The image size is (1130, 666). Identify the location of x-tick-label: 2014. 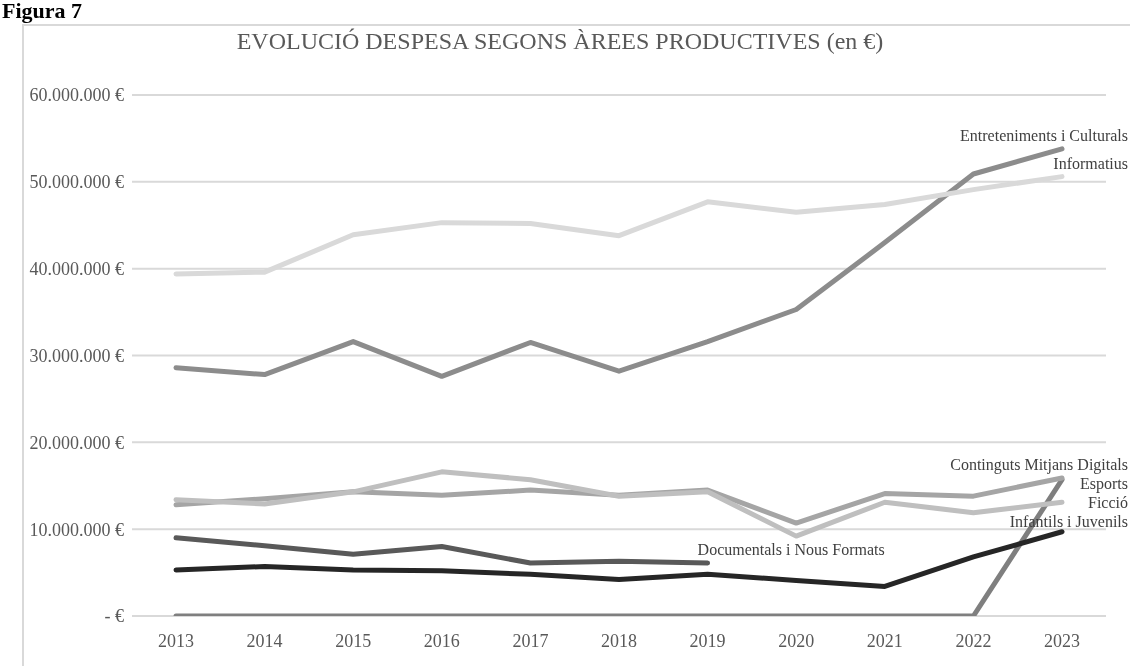
(264, 640).